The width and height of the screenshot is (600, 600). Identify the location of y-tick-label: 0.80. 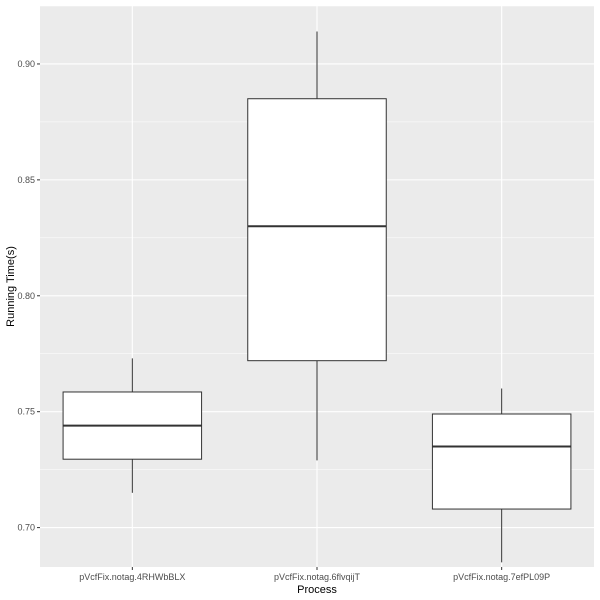
(26, 296).